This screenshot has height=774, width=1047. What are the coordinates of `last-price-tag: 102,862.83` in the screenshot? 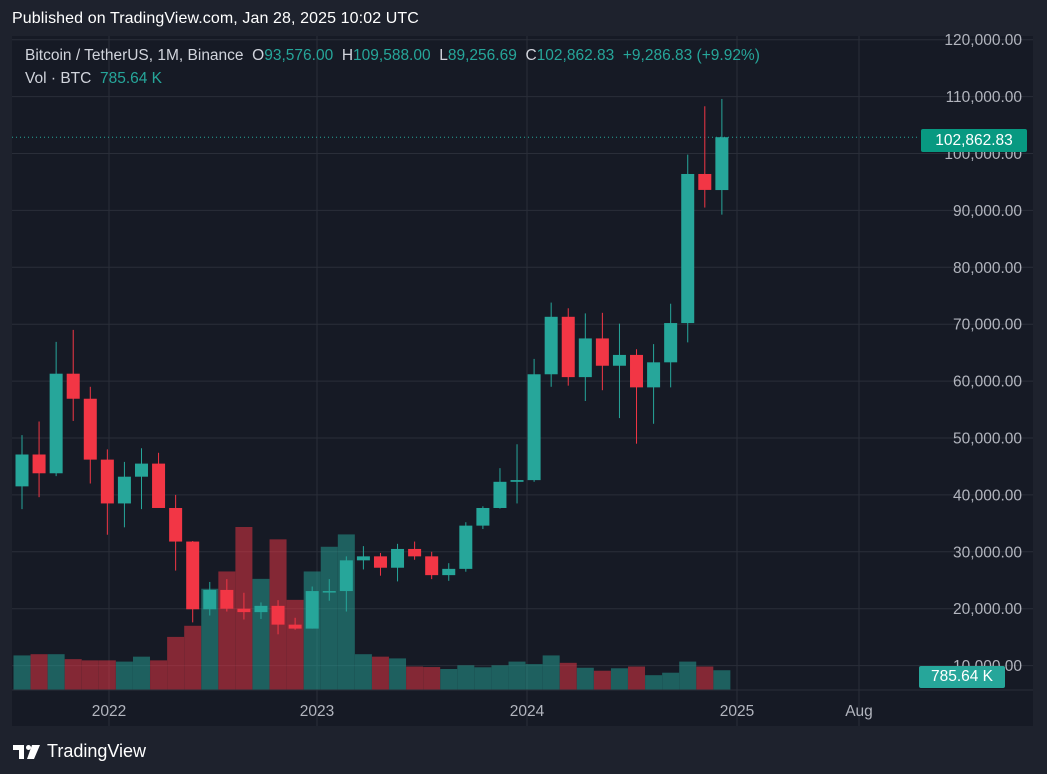 It's located at (974, 140).